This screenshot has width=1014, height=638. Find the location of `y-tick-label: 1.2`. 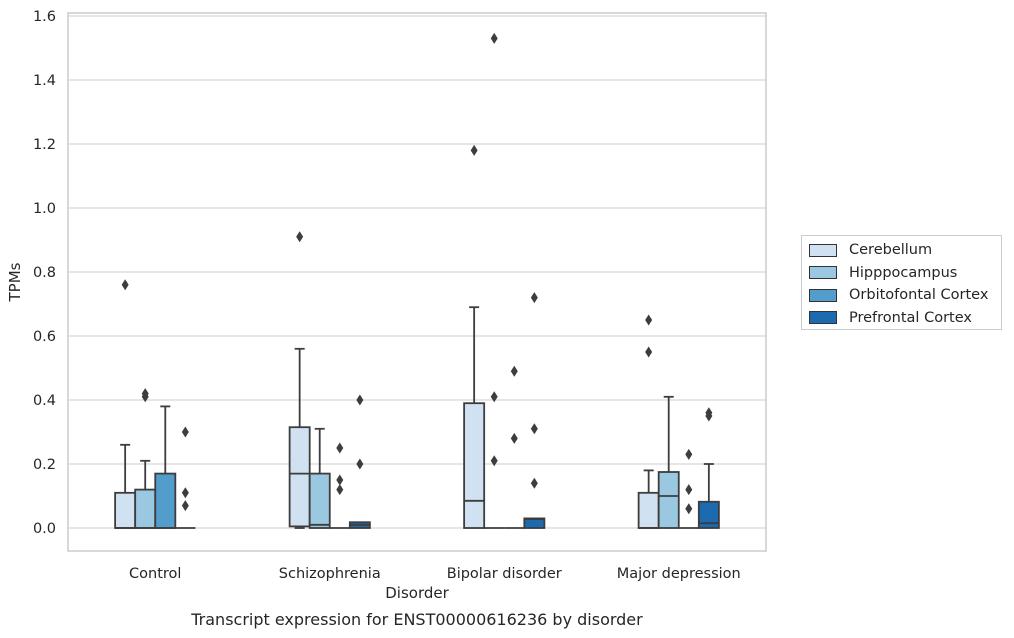

y-tick-label: 1.2 is located at coordinates (44, 145).